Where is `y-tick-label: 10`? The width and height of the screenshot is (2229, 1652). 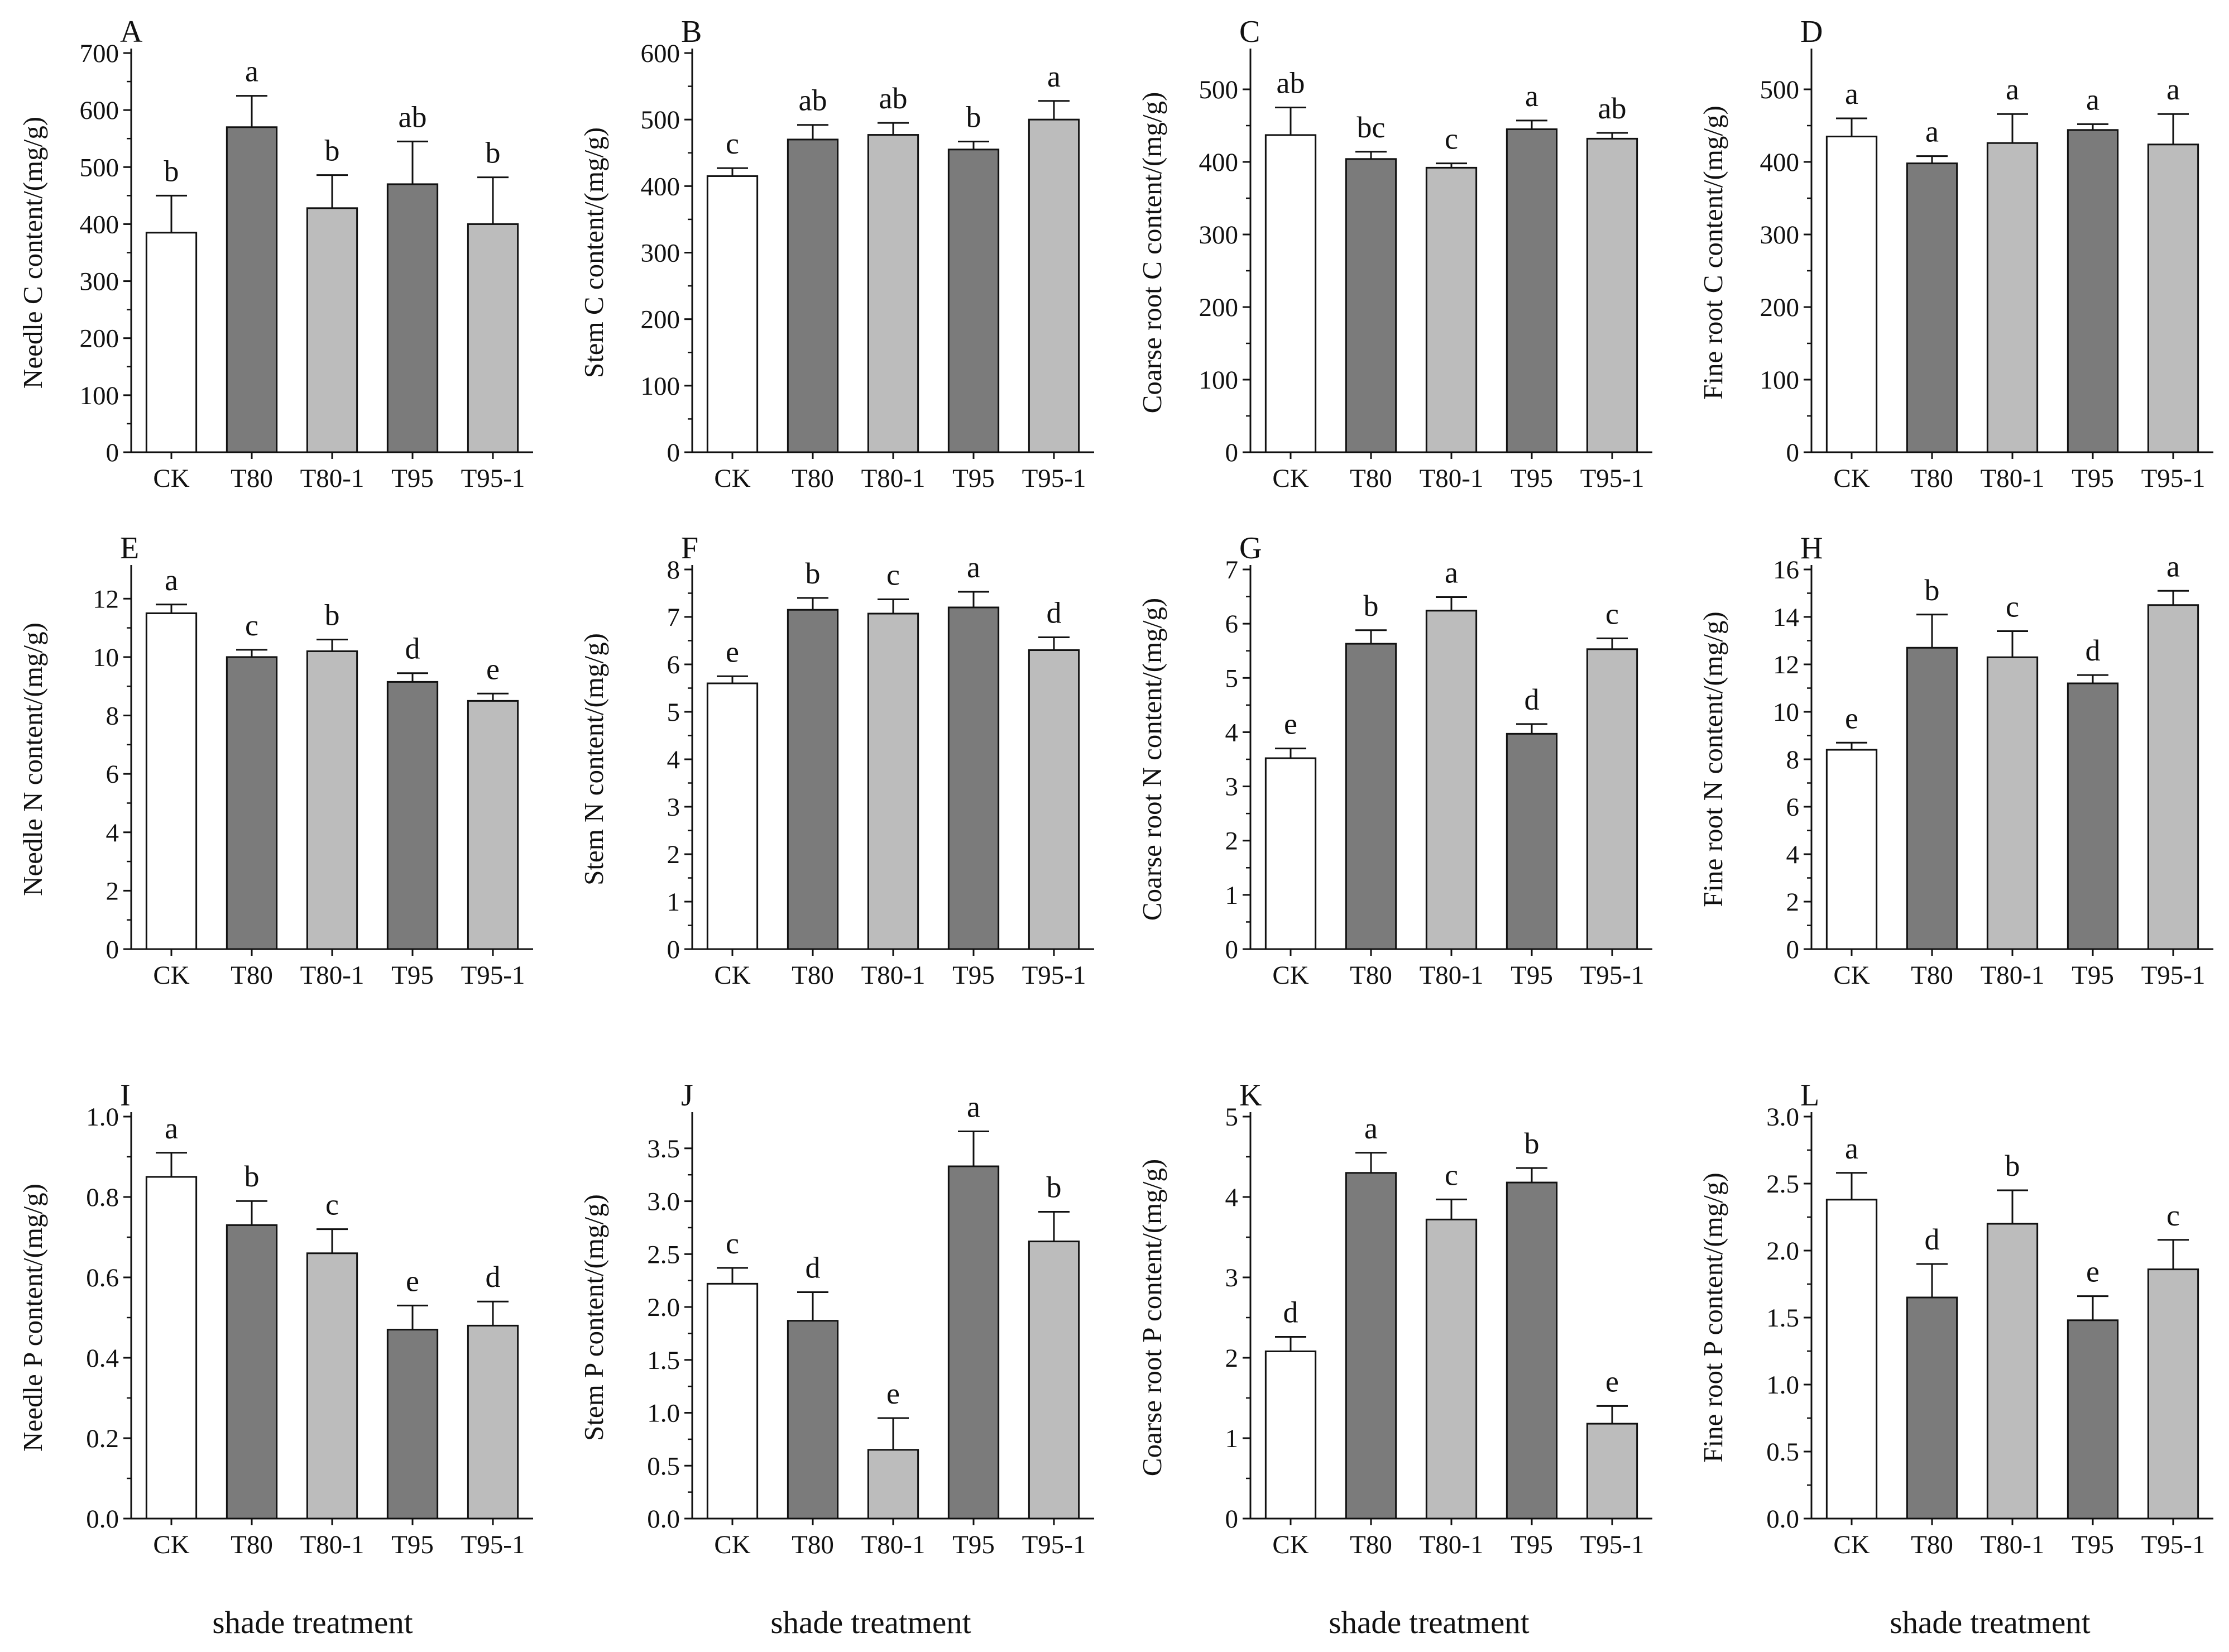
y-tick-label: 10 is located at coordinates (1786, 712).